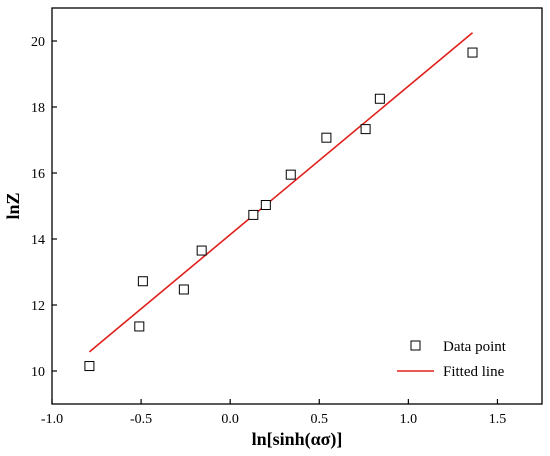  Describe the element at coordinates (415, 345) in the screenshot. I see `legend-marker-data-point` at that location.